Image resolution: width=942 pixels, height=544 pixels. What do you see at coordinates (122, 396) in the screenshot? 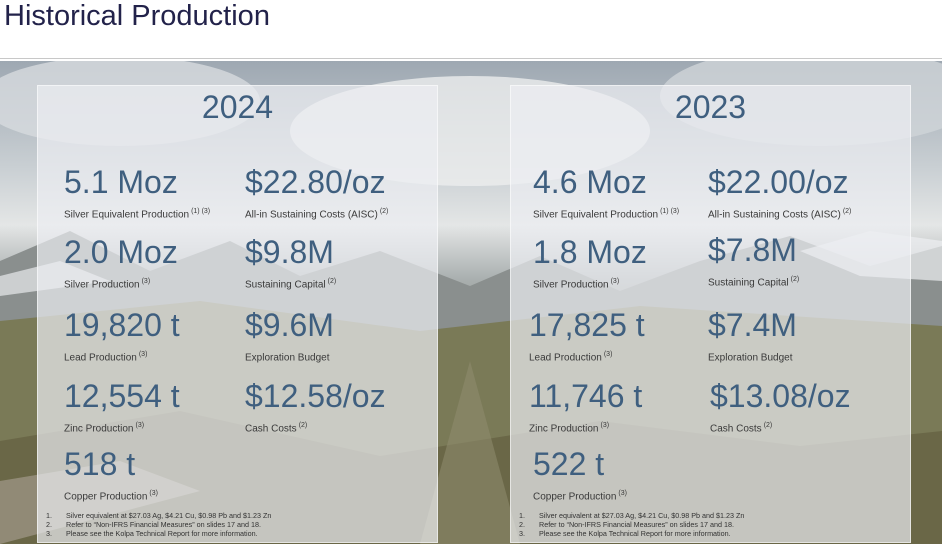
I see `metric-value: 12,554 t` at bounding box center [122, 396].